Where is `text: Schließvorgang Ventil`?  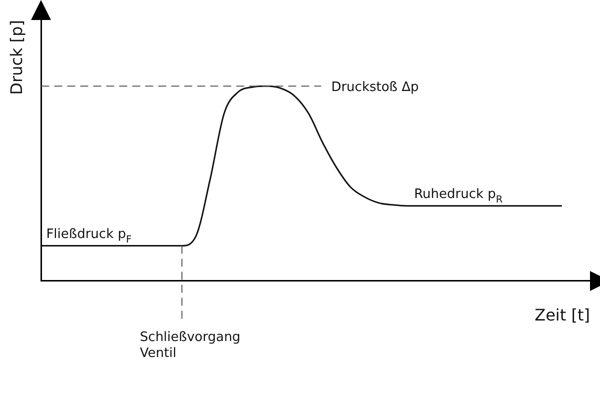 text: Schließvorgang Ventil is located at coordinates (190, 345).